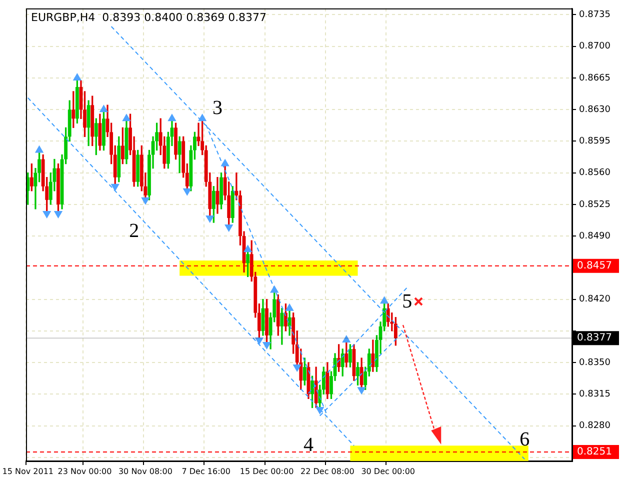 This screenshot has height=481, width=640. What do you see at coordinates (149, 17) in the screenshot?
I see `chart-title: EURGBP,H4 0.8393 0.8400 0.8369 0.8377` at bounding box center [149, 17].